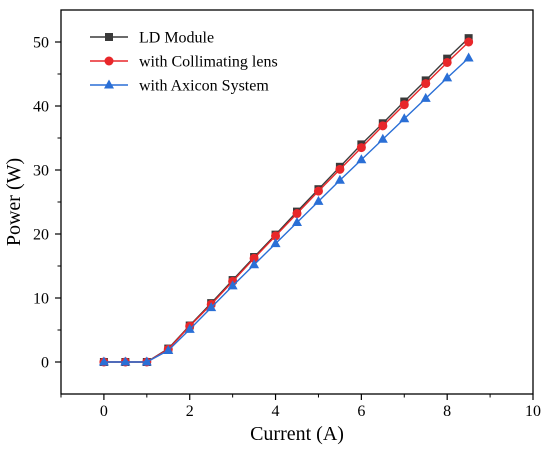  What do you see at coordinates (361, 411) in the screenshot?
I see `x-tick-label: 6` at bounding box center [361, 411].